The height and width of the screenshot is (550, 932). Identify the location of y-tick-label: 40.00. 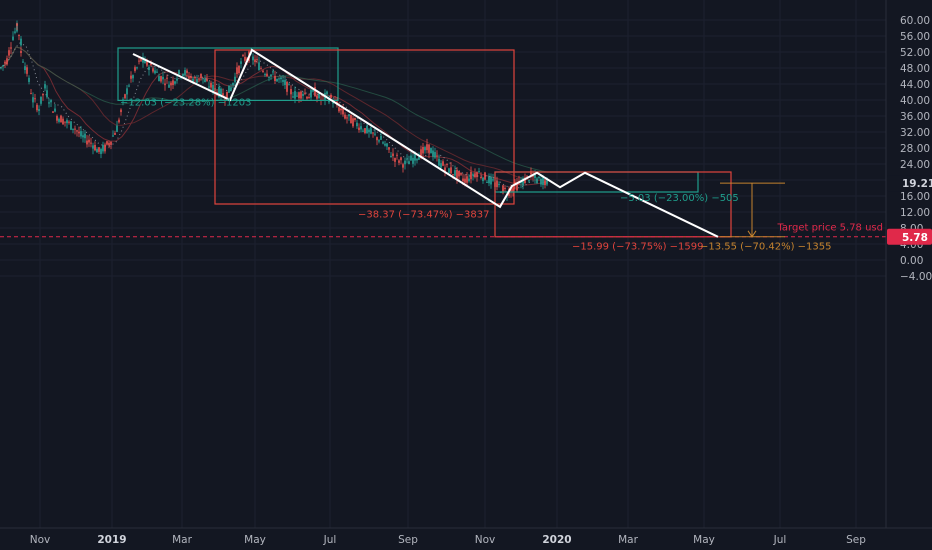
(915, 101).